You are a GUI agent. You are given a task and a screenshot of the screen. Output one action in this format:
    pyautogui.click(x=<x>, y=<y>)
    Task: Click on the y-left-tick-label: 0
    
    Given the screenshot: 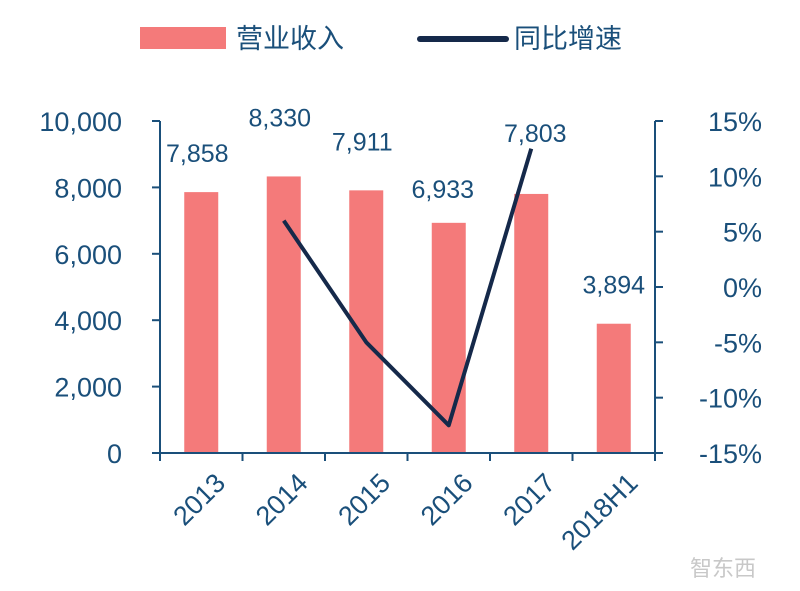 What is the action you would take?
    pyautogui.click(x=114, y=454)
    